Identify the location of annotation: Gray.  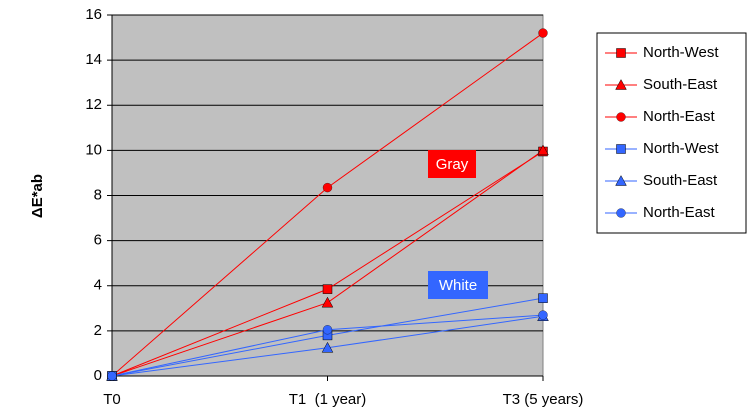
(452, 164).